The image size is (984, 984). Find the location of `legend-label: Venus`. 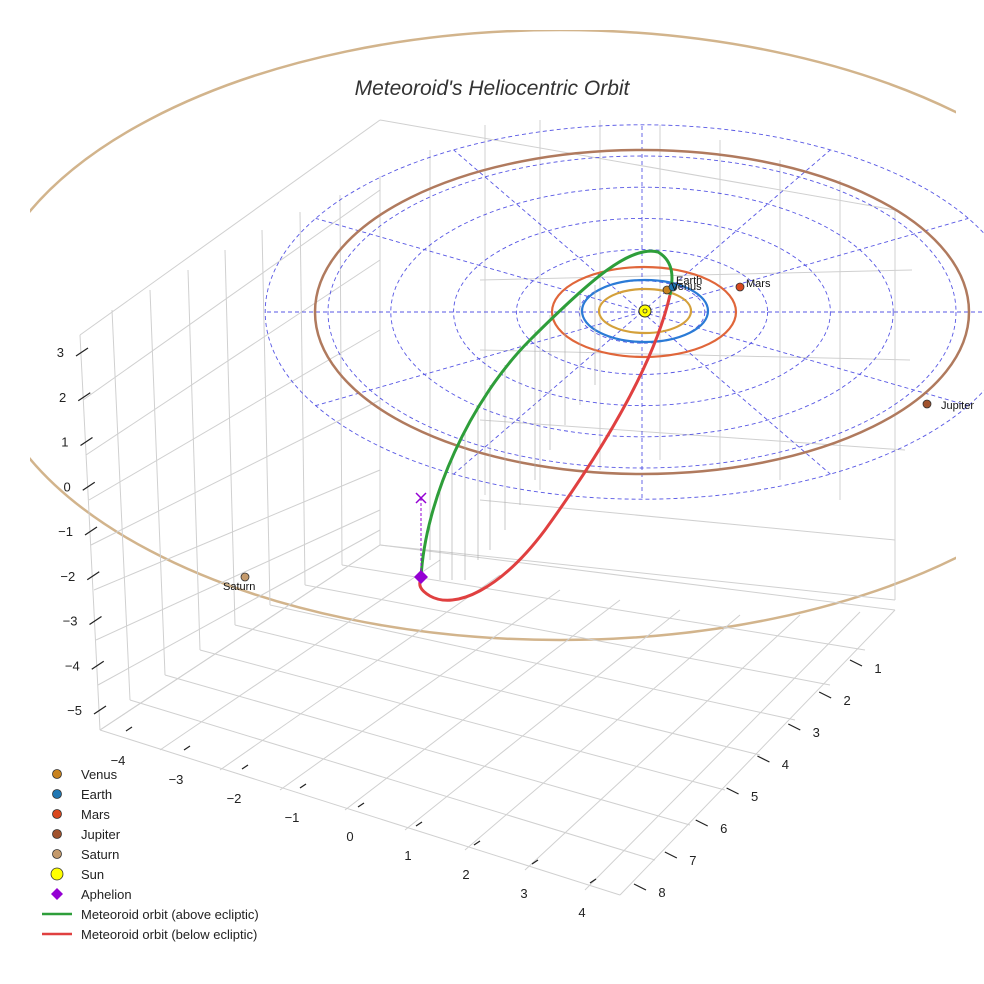

legend-label: Venus is located at coordinates (99, 774).